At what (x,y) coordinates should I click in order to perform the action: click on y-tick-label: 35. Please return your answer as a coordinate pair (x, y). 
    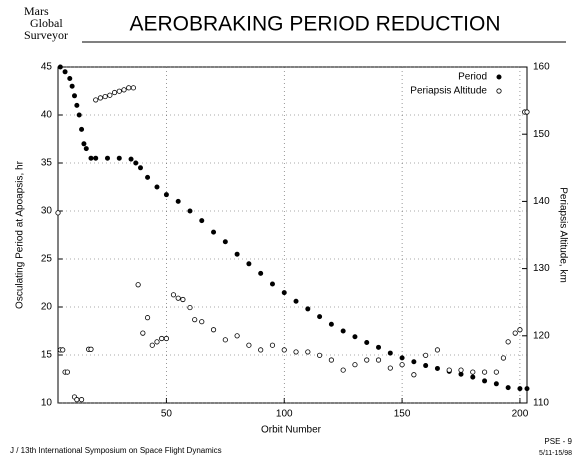
    Looking at the image, I should click on (47, 163).